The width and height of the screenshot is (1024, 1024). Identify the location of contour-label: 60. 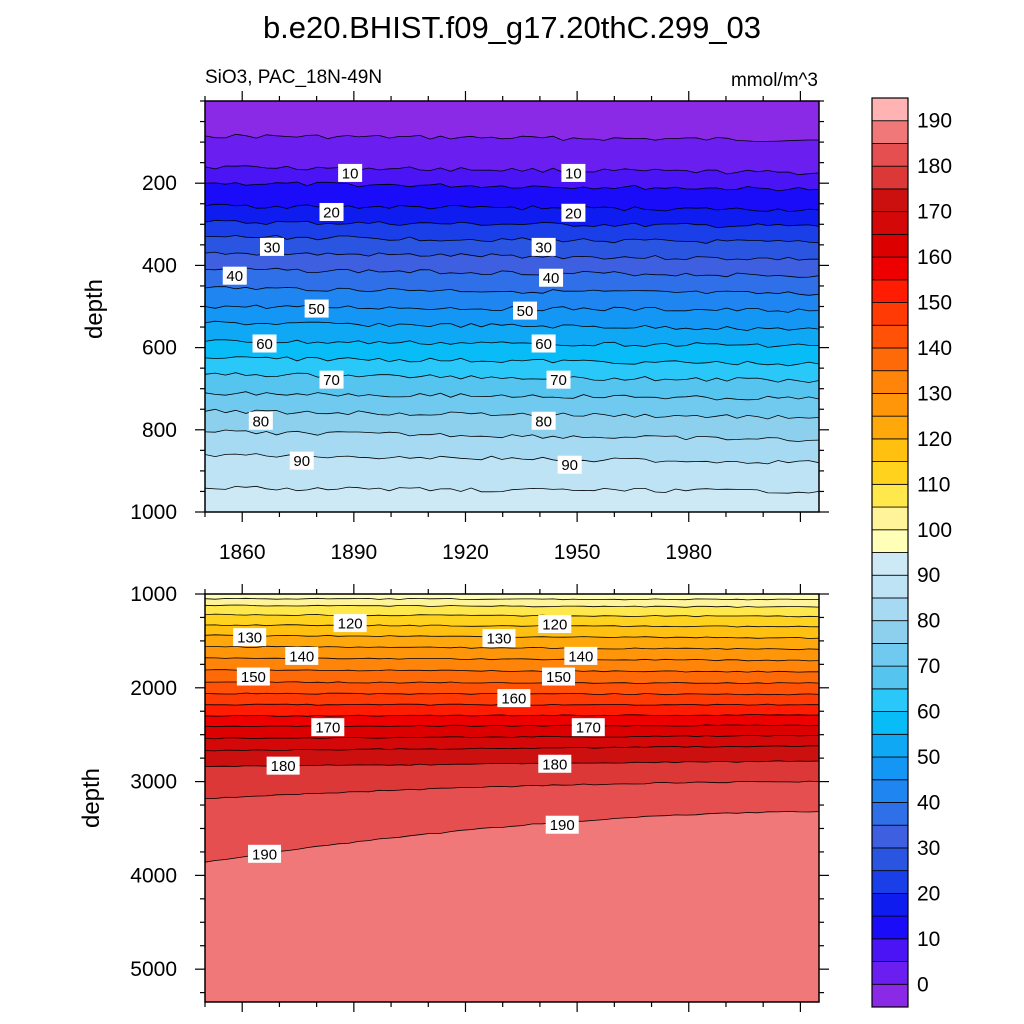
(264, 344).